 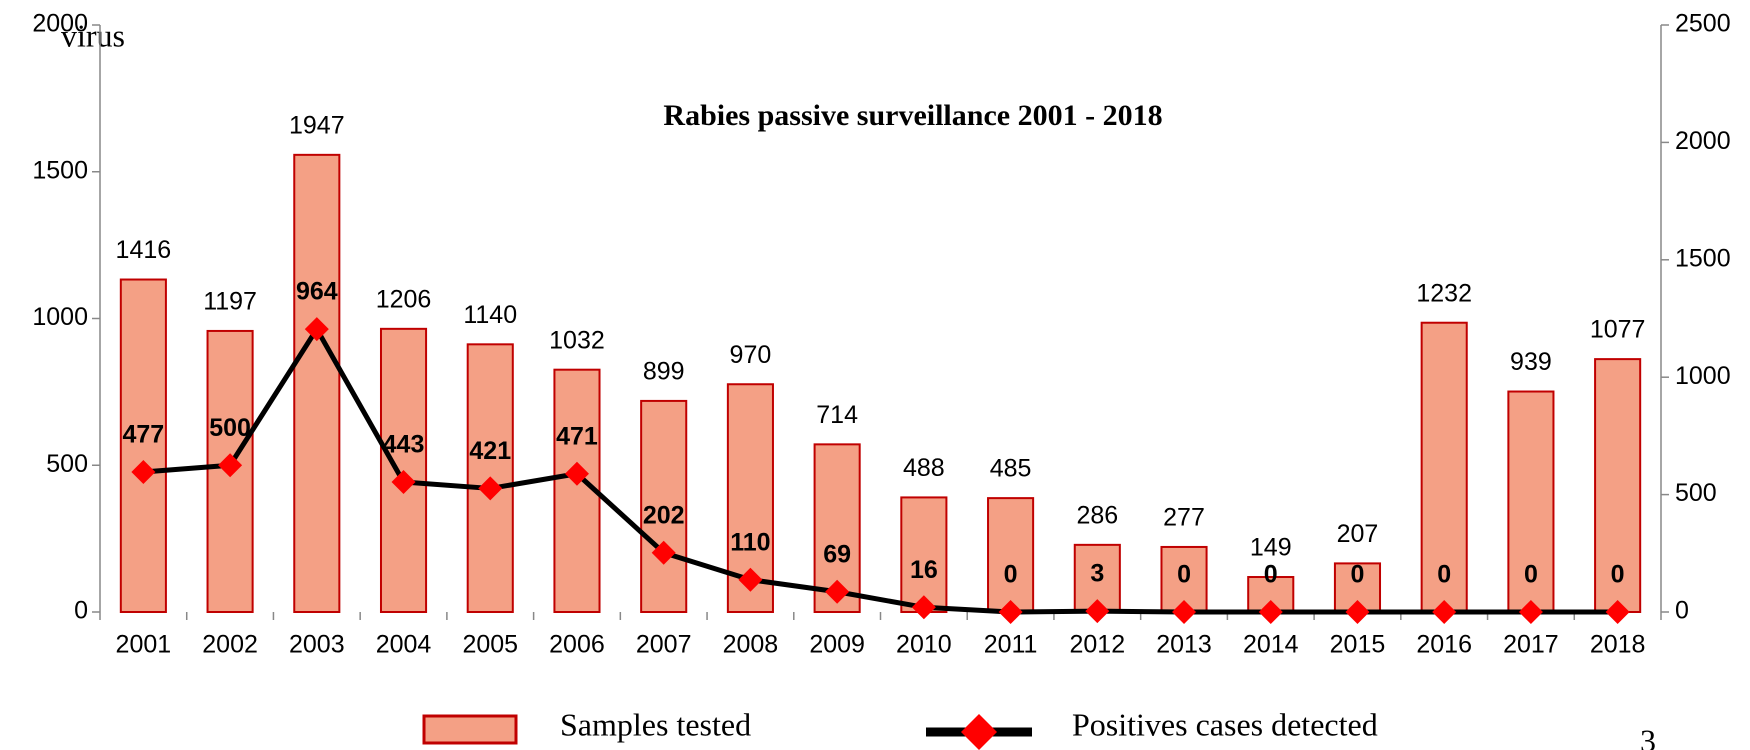 I want to click on bar-value-label: 899, so click(x=664, y=372).